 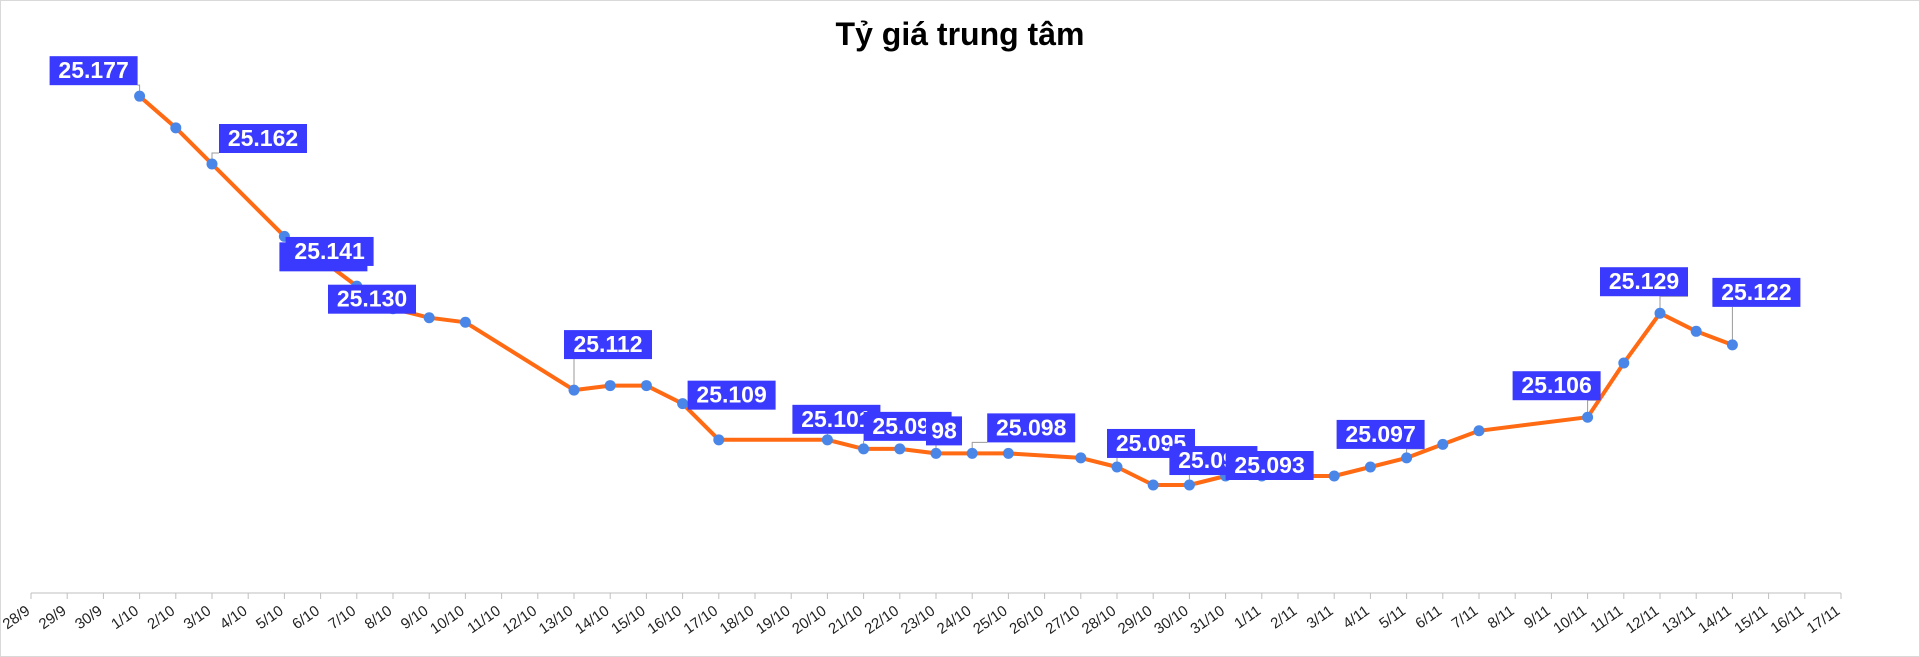 I want to click on x-tick-label: 12/11, so click(x=1643, y=619).